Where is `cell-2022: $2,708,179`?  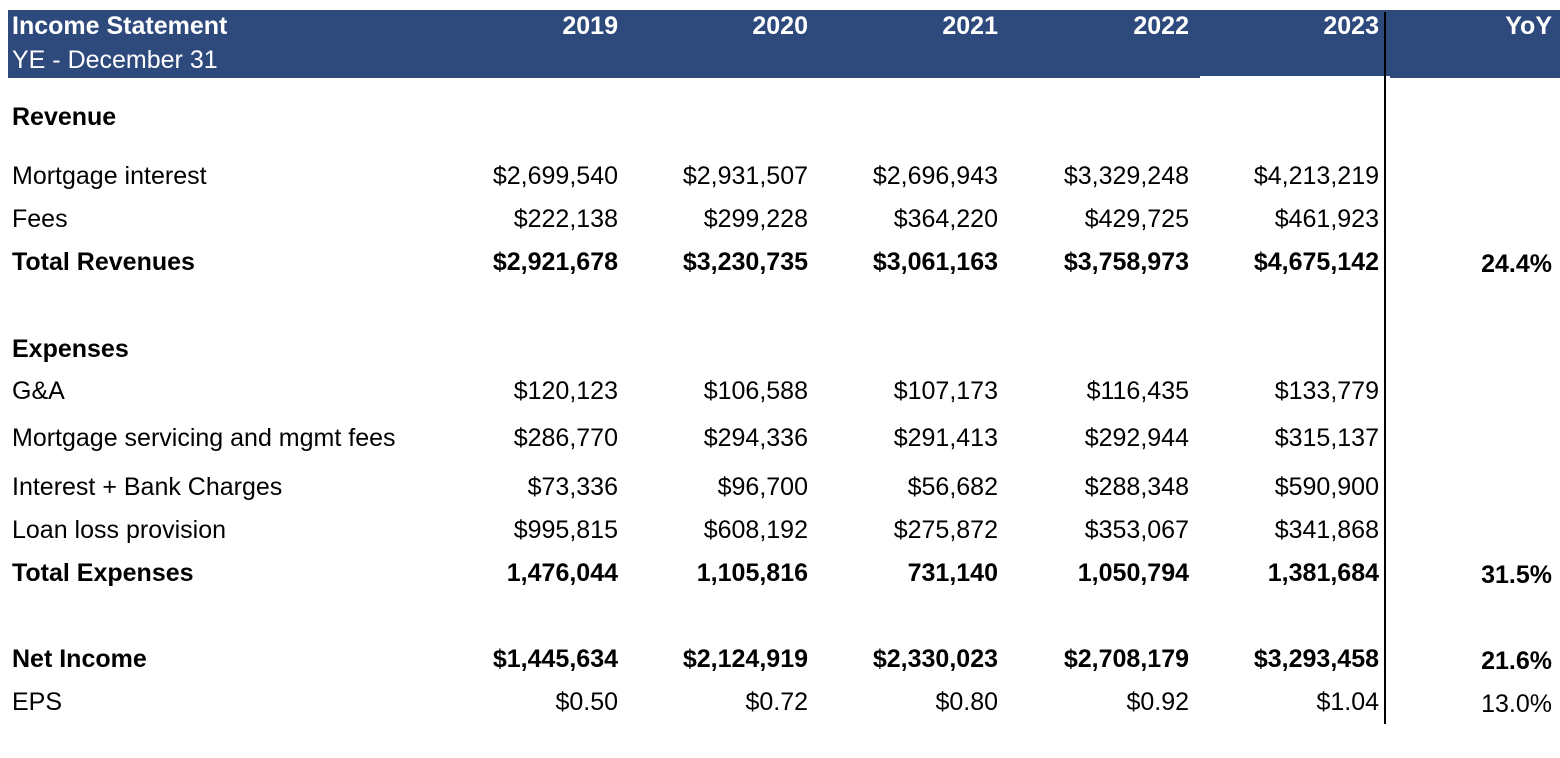 cell-2022: $2,708,179 is located at coordinates (1126, 659).